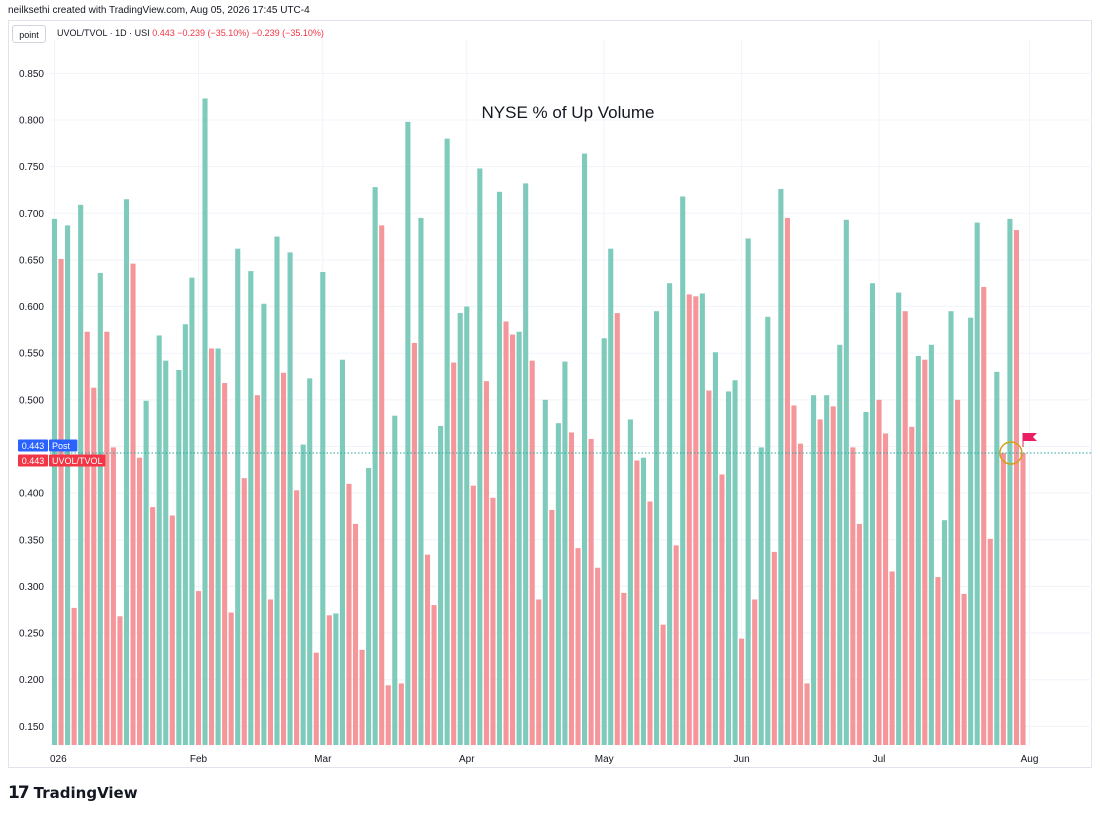  Describe the element at coordinates (604, 759) in the screenshot. I see `x-tick-label: May` at that location.